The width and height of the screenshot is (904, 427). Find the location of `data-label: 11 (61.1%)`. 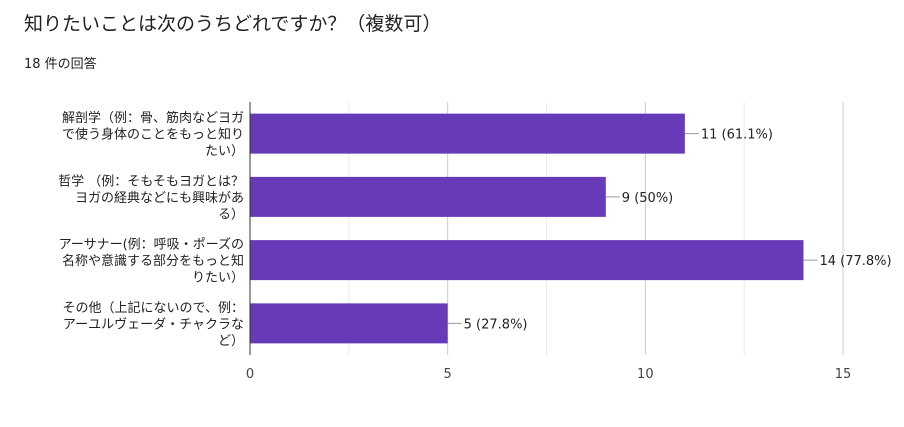

data-label: 11 (61.1%) is located at coordinates (737, 135).